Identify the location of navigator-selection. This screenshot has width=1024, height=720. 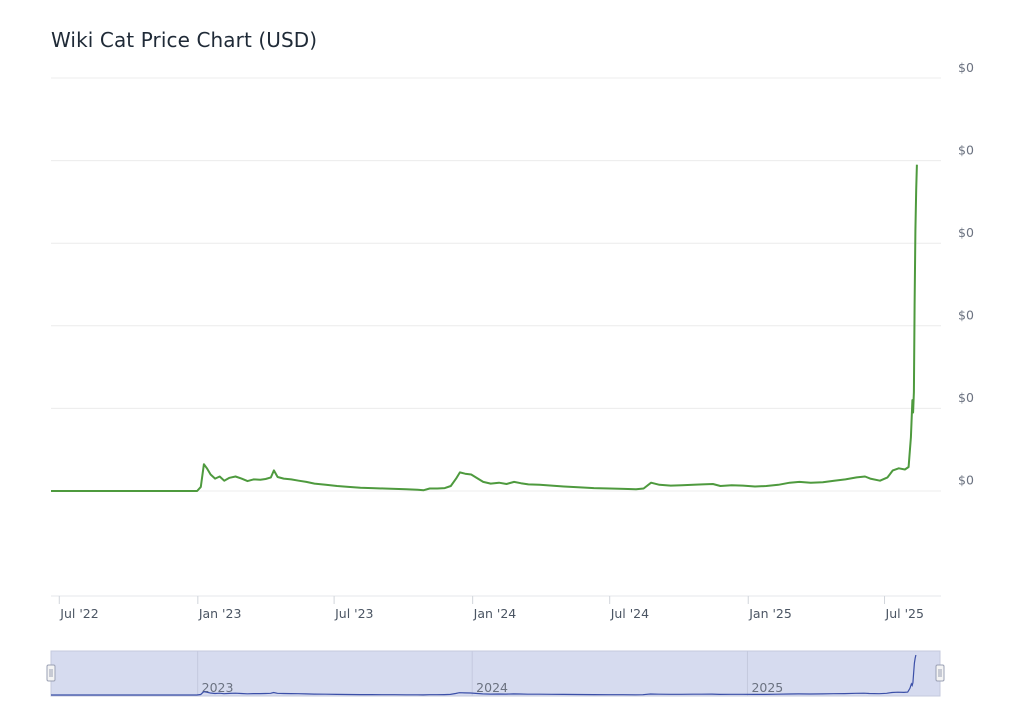
(495, 673).